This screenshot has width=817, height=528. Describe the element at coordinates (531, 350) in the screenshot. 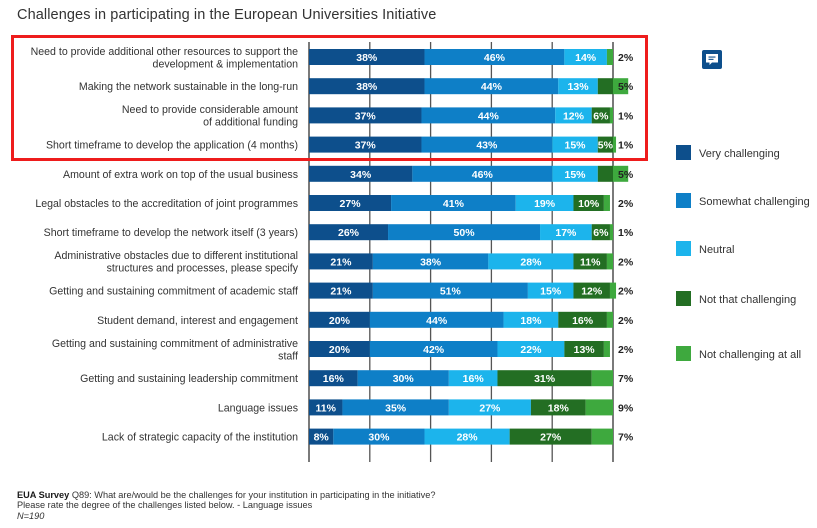

I see `segment-label: 22%` at that location.